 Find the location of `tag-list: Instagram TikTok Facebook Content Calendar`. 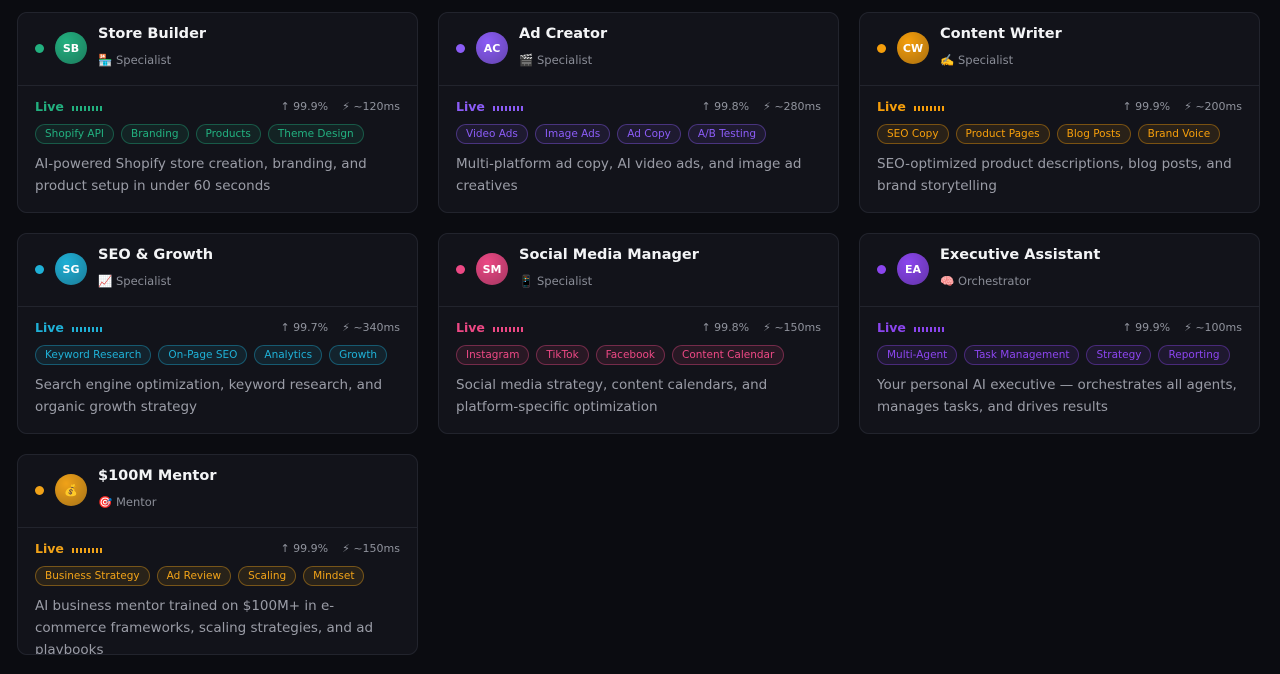

tag-list: Instagram TikTok Facebook Content Calendar is located at coordinates (638, 355).